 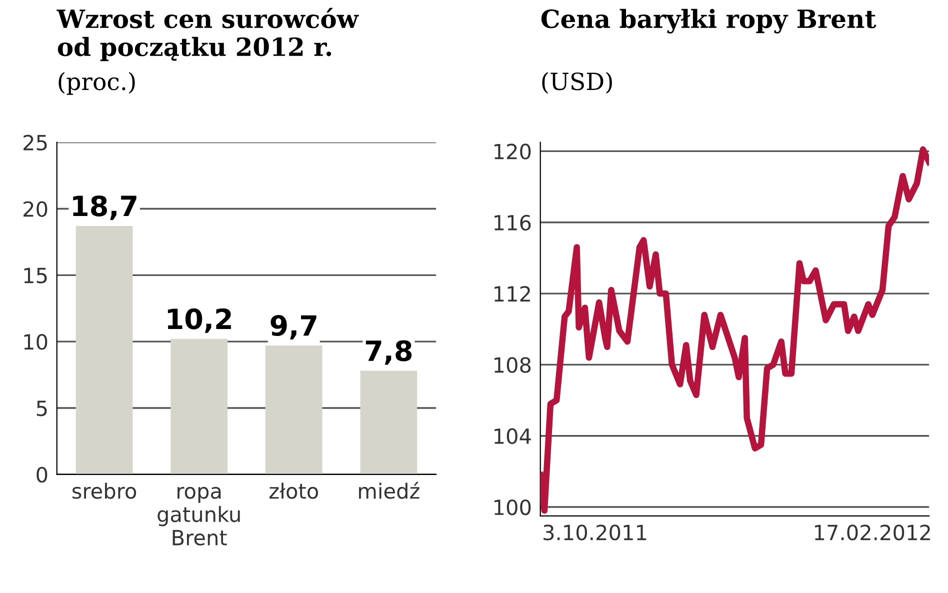 What do you see at coordinates (512, 222) in the screenshot?
I see `y-tick-label: 116` at bounding box center [512, 222].